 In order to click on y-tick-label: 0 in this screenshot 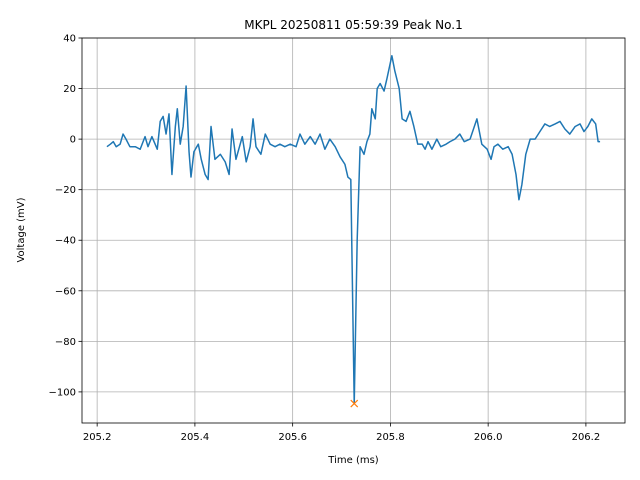, I will do `click(73, 140)`.